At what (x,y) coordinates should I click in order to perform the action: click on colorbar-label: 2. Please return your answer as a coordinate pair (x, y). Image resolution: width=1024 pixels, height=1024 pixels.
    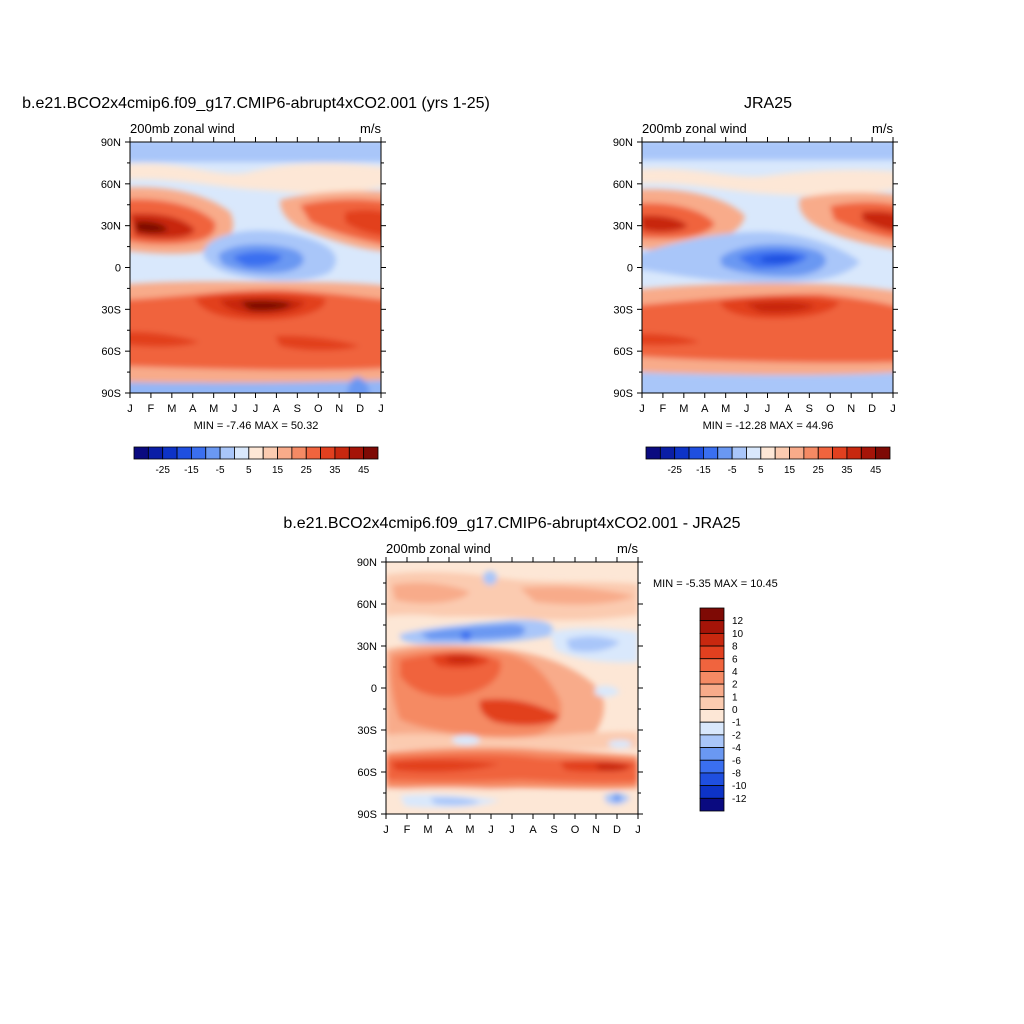
    Looking at the image, I should click on (735, 685).